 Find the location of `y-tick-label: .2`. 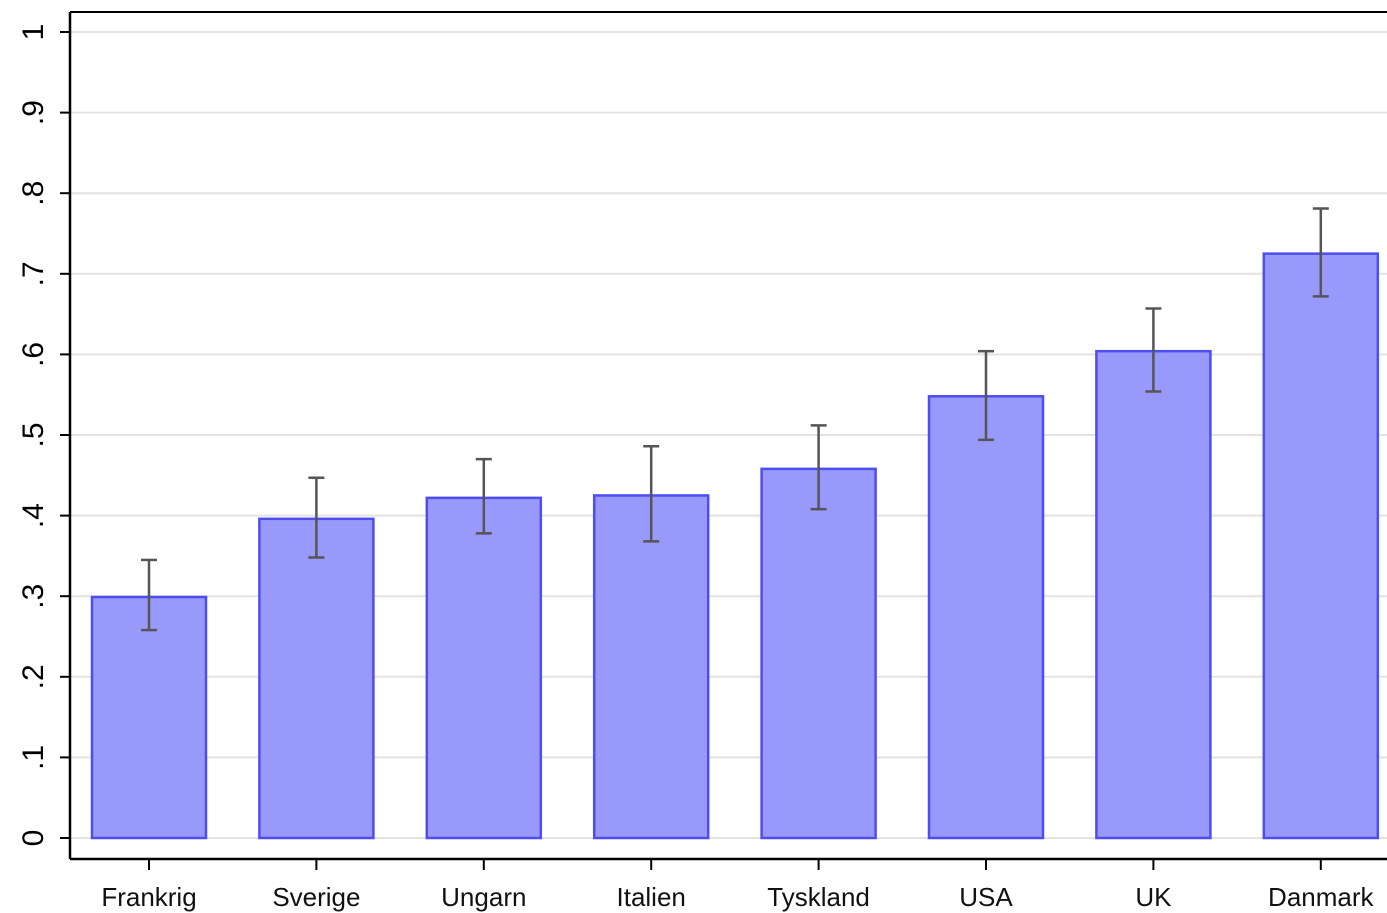

y-tick-label: .2 is located at coordinates (33, 676).